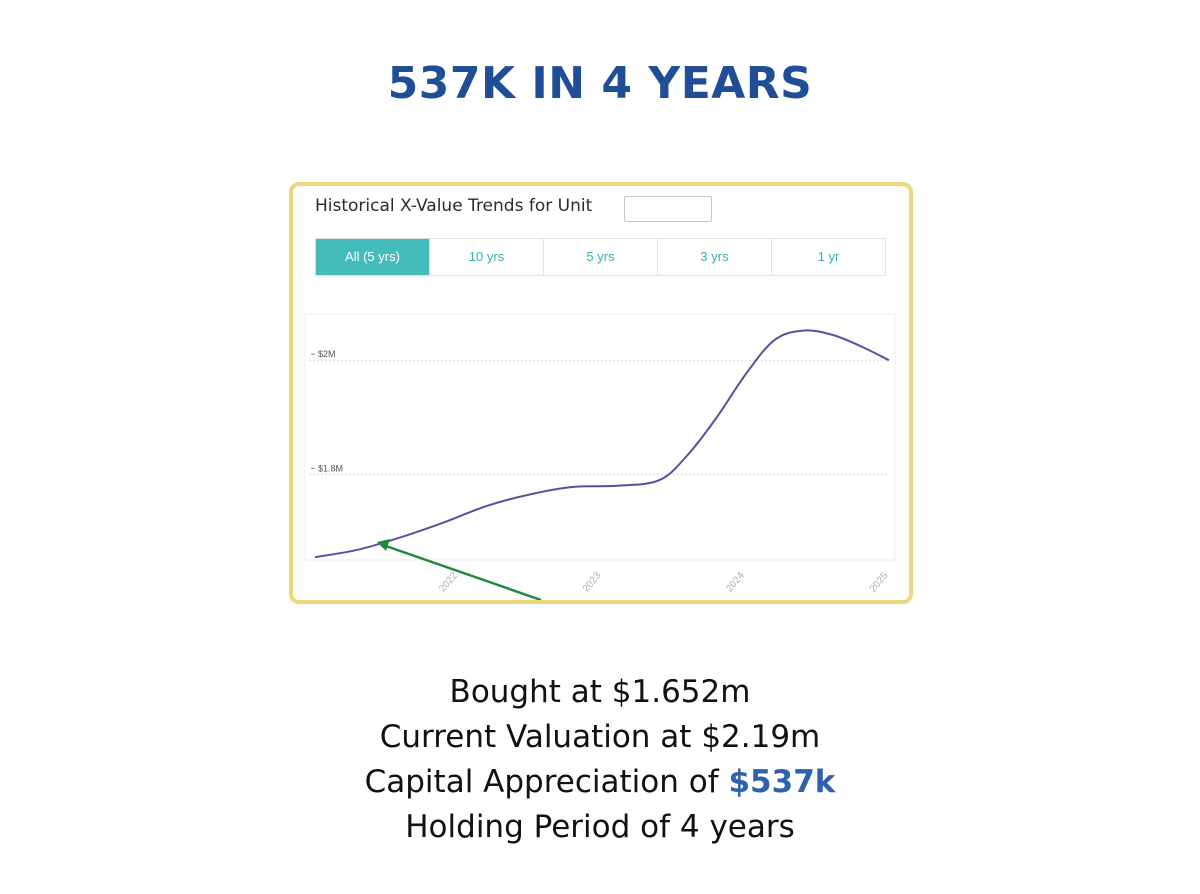 The height and width of the screenshot is (894, 1200). I want to click on page-headline: 537K IN 4 YEARS, so click(600, 83).